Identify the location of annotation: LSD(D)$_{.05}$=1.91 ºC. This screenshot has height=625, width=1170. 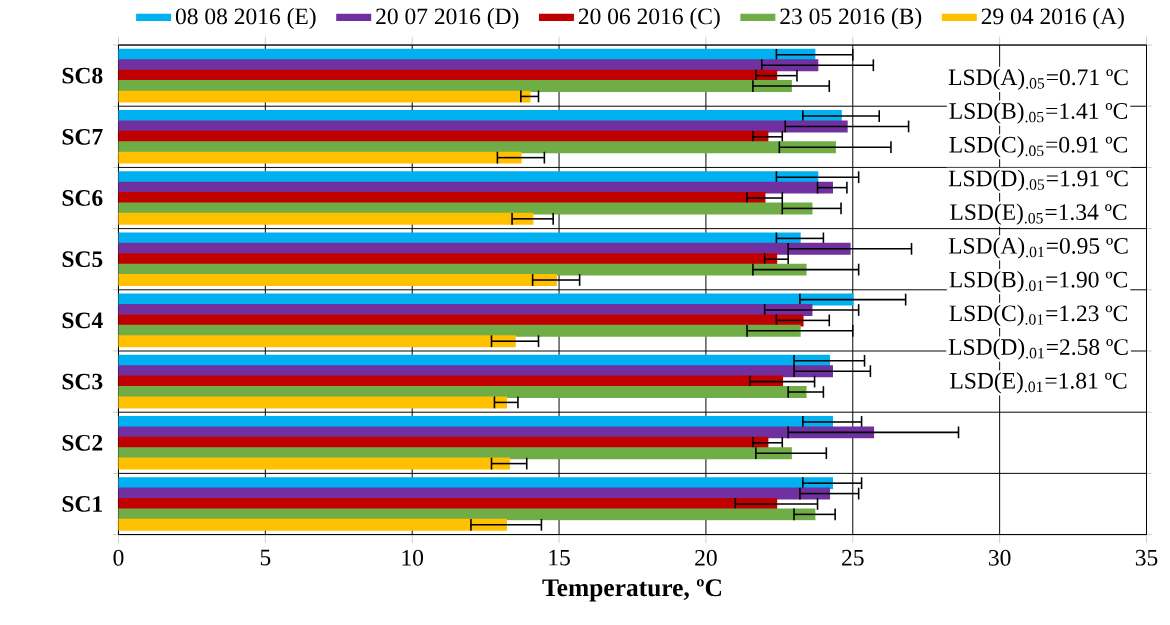
(1038, 181).